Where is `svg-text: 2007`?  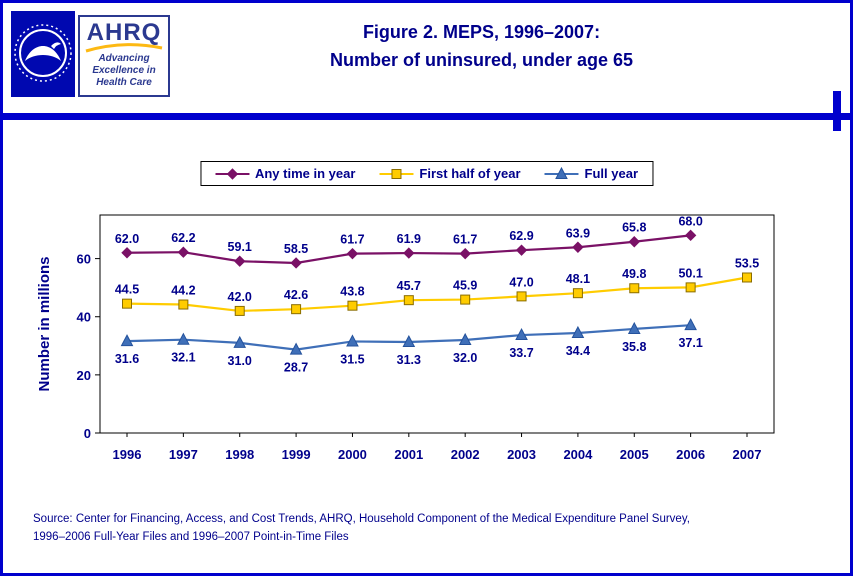 svg-text: 2007 is located at coordinates (747, 454).